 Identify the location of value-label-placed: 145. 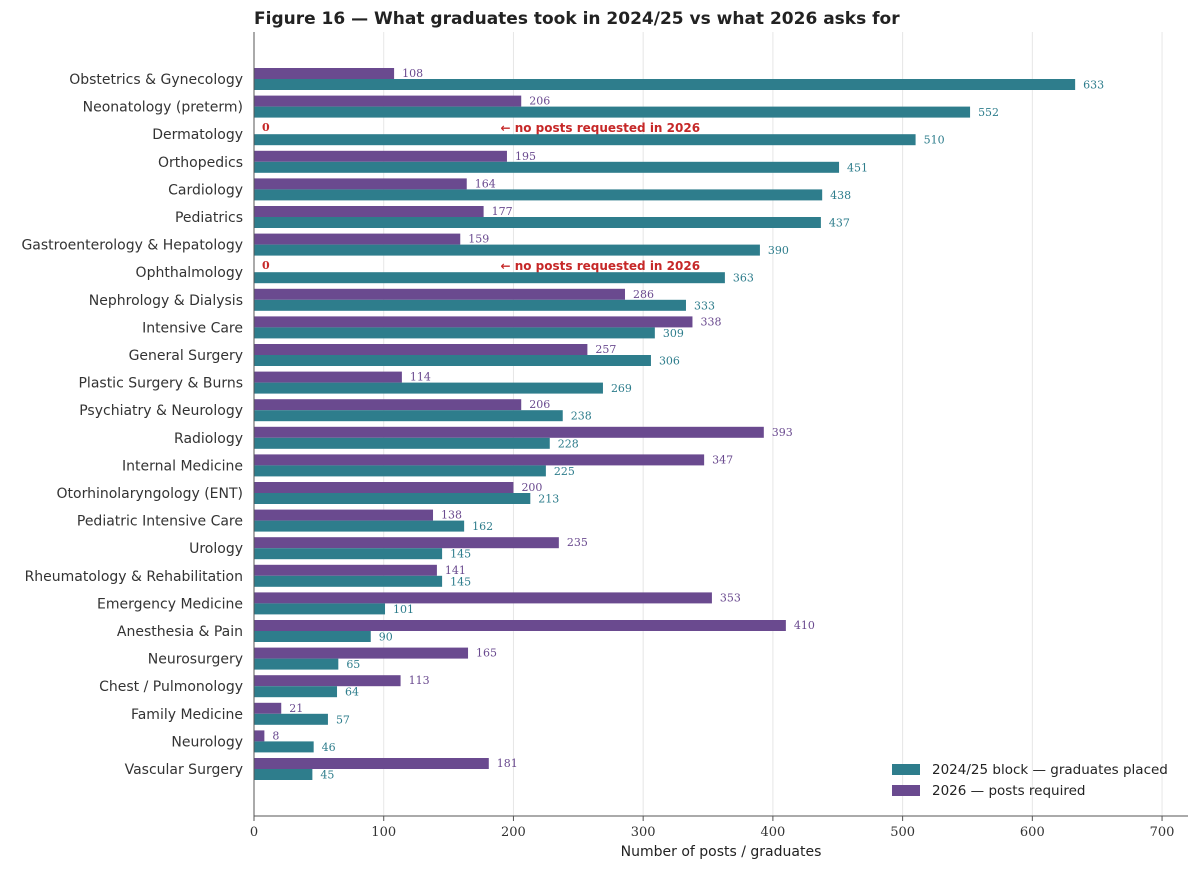
(460, 554).